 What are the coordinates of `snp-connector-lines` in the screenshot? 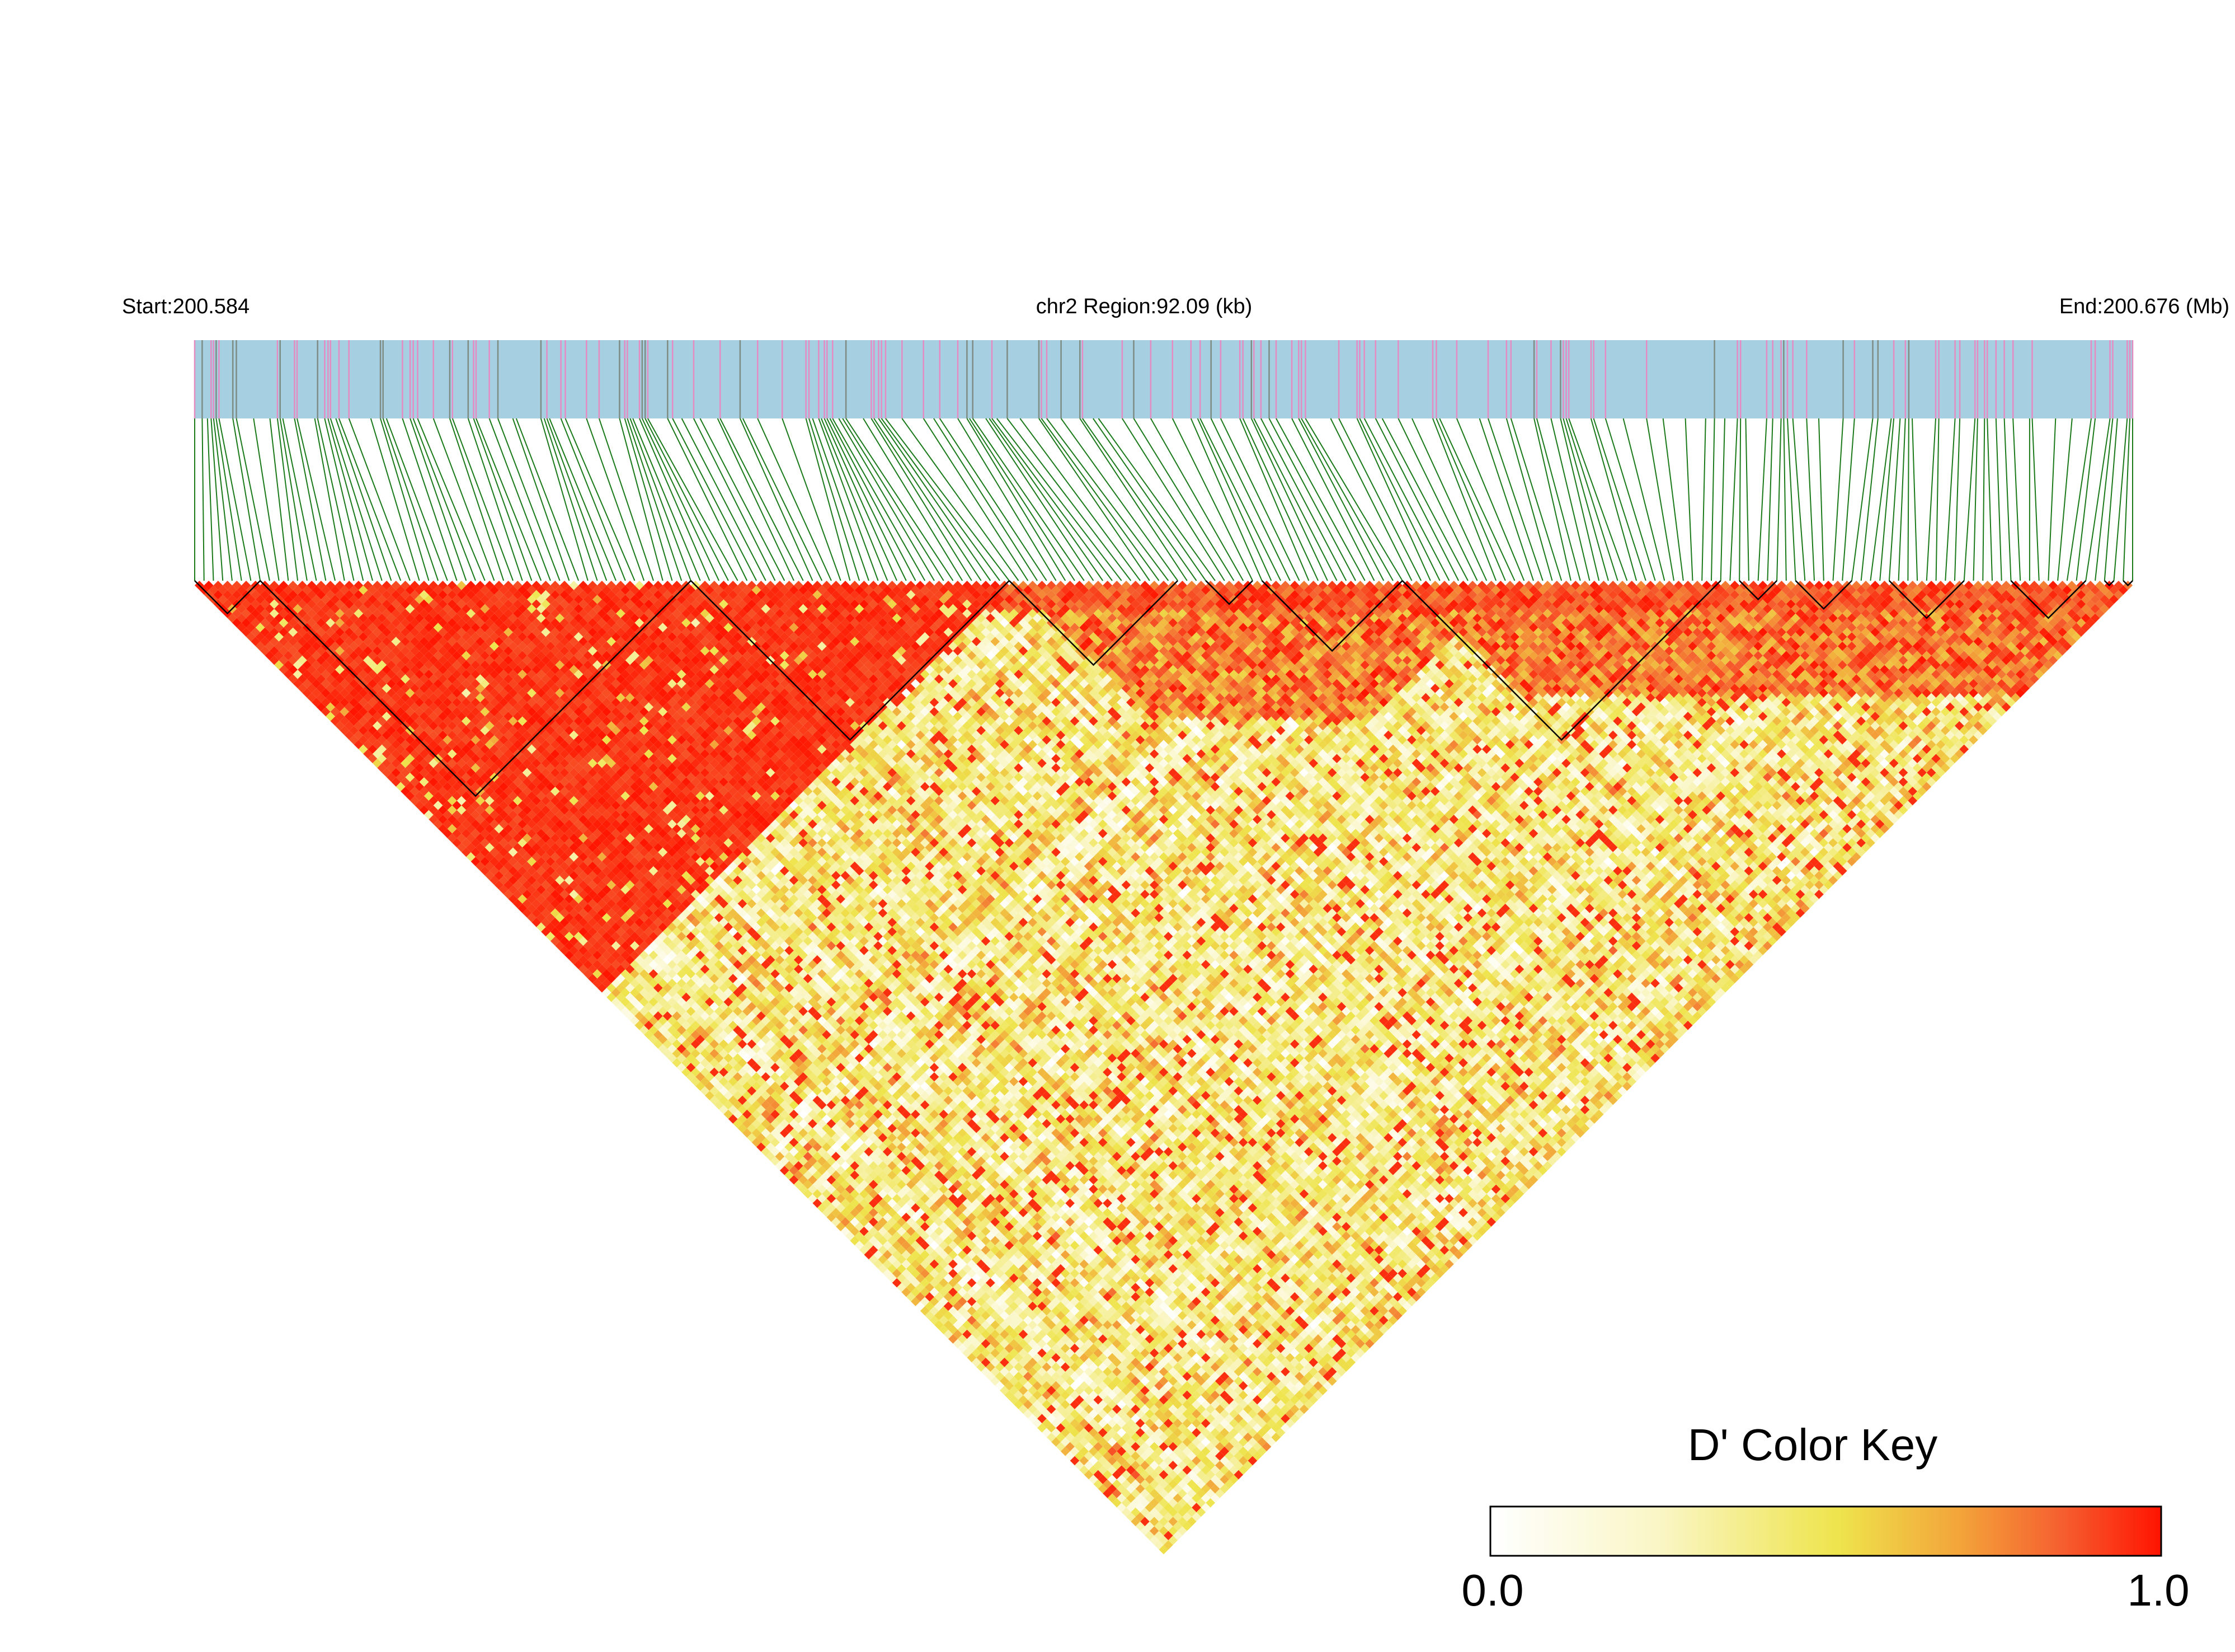 It's located at (1164, 500).